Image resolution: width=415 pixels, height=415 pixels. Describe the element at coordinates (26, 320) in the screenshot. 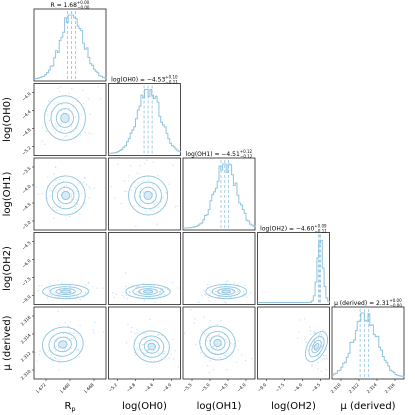

I see `y-tick-label: 2.316` at that location.